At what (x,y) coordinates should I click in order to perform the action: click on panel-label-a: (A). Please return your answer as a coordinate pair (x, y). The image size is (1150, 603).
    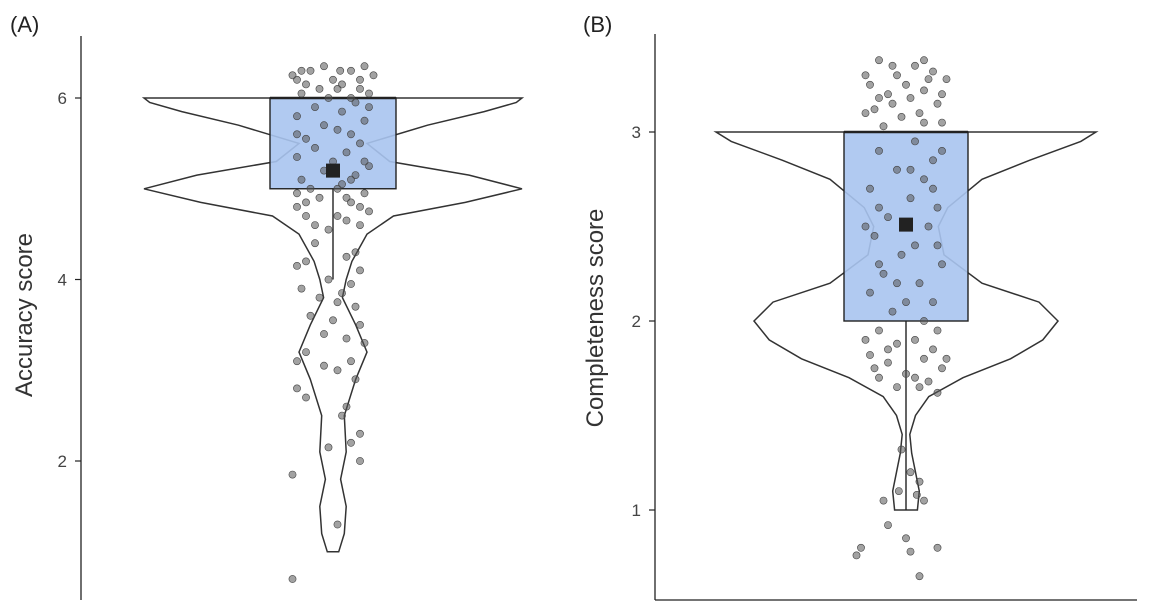
    Looking at the image, I should click on (24, 24).